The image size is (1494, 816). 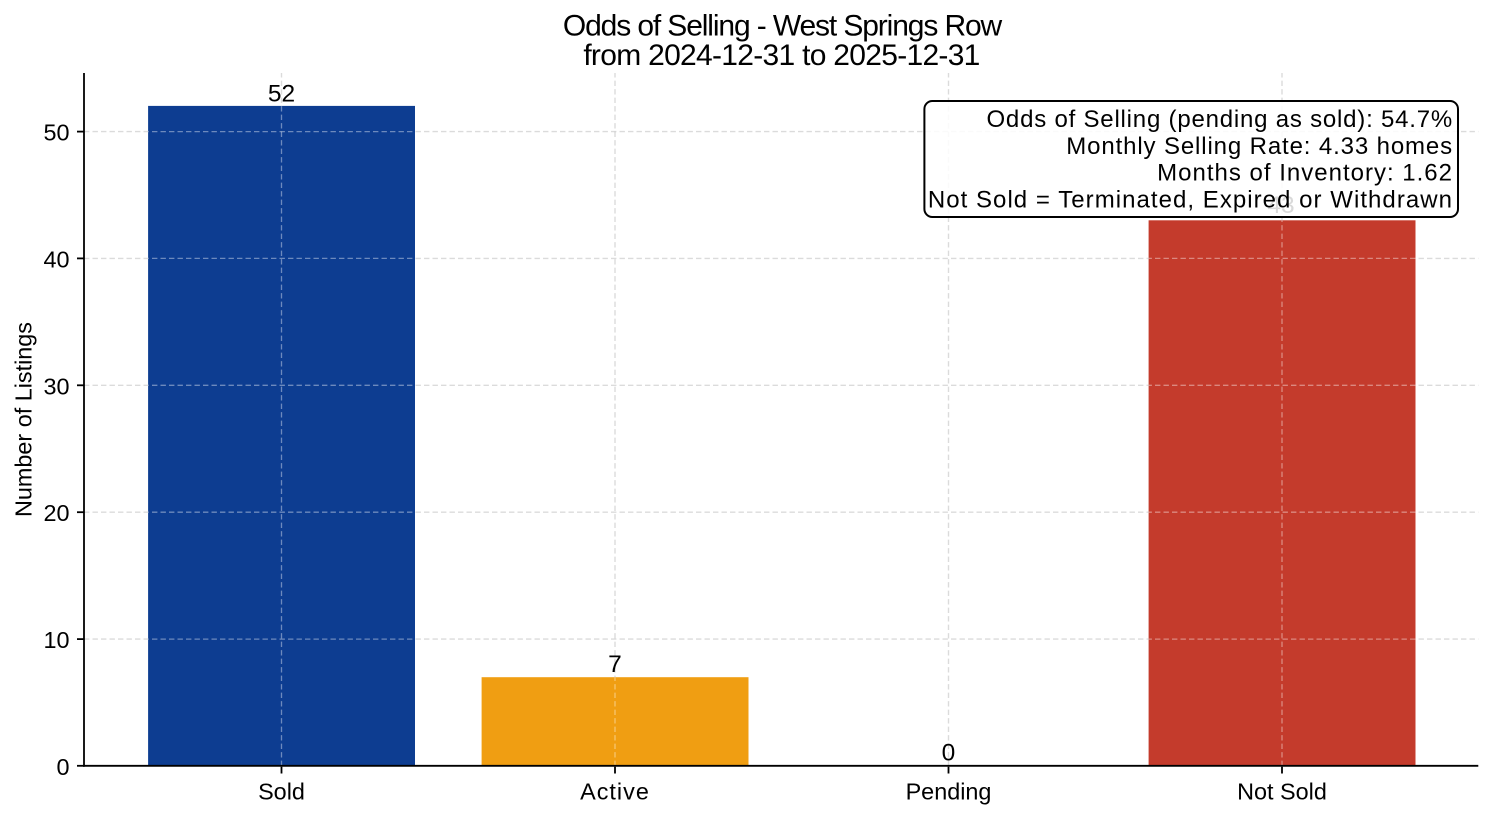 I want to click on svg-text: Not Sold, so click(x=1282, y=791).